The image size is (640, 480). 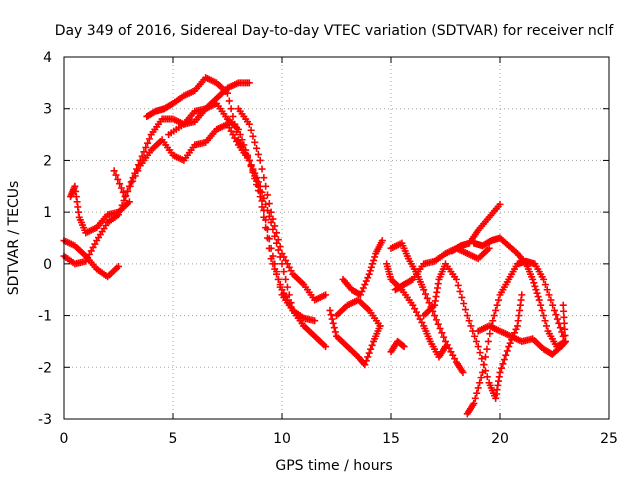 What do you see at coordinates (64, 439) in the screenshot?
I see `x-tick-label: 0` at bounding box center [64, 439].